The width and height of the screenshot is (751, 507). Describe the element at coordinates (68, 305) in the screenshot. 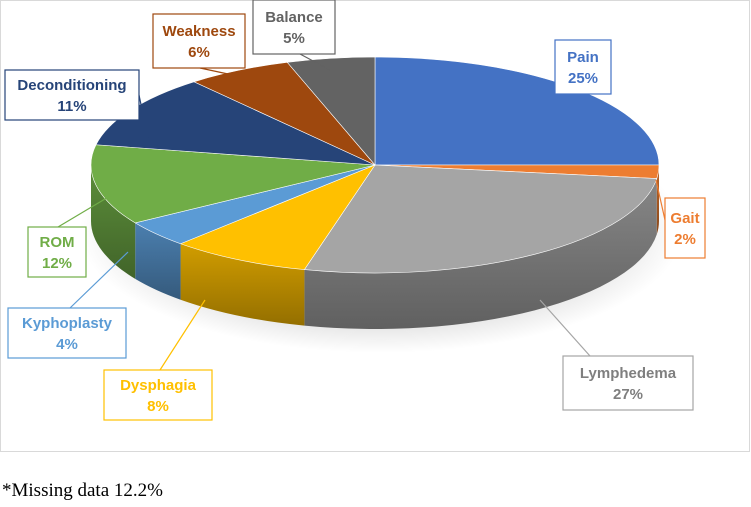

I see `callout-kyphoplasty: Kyphoplasty 4%` at that location.